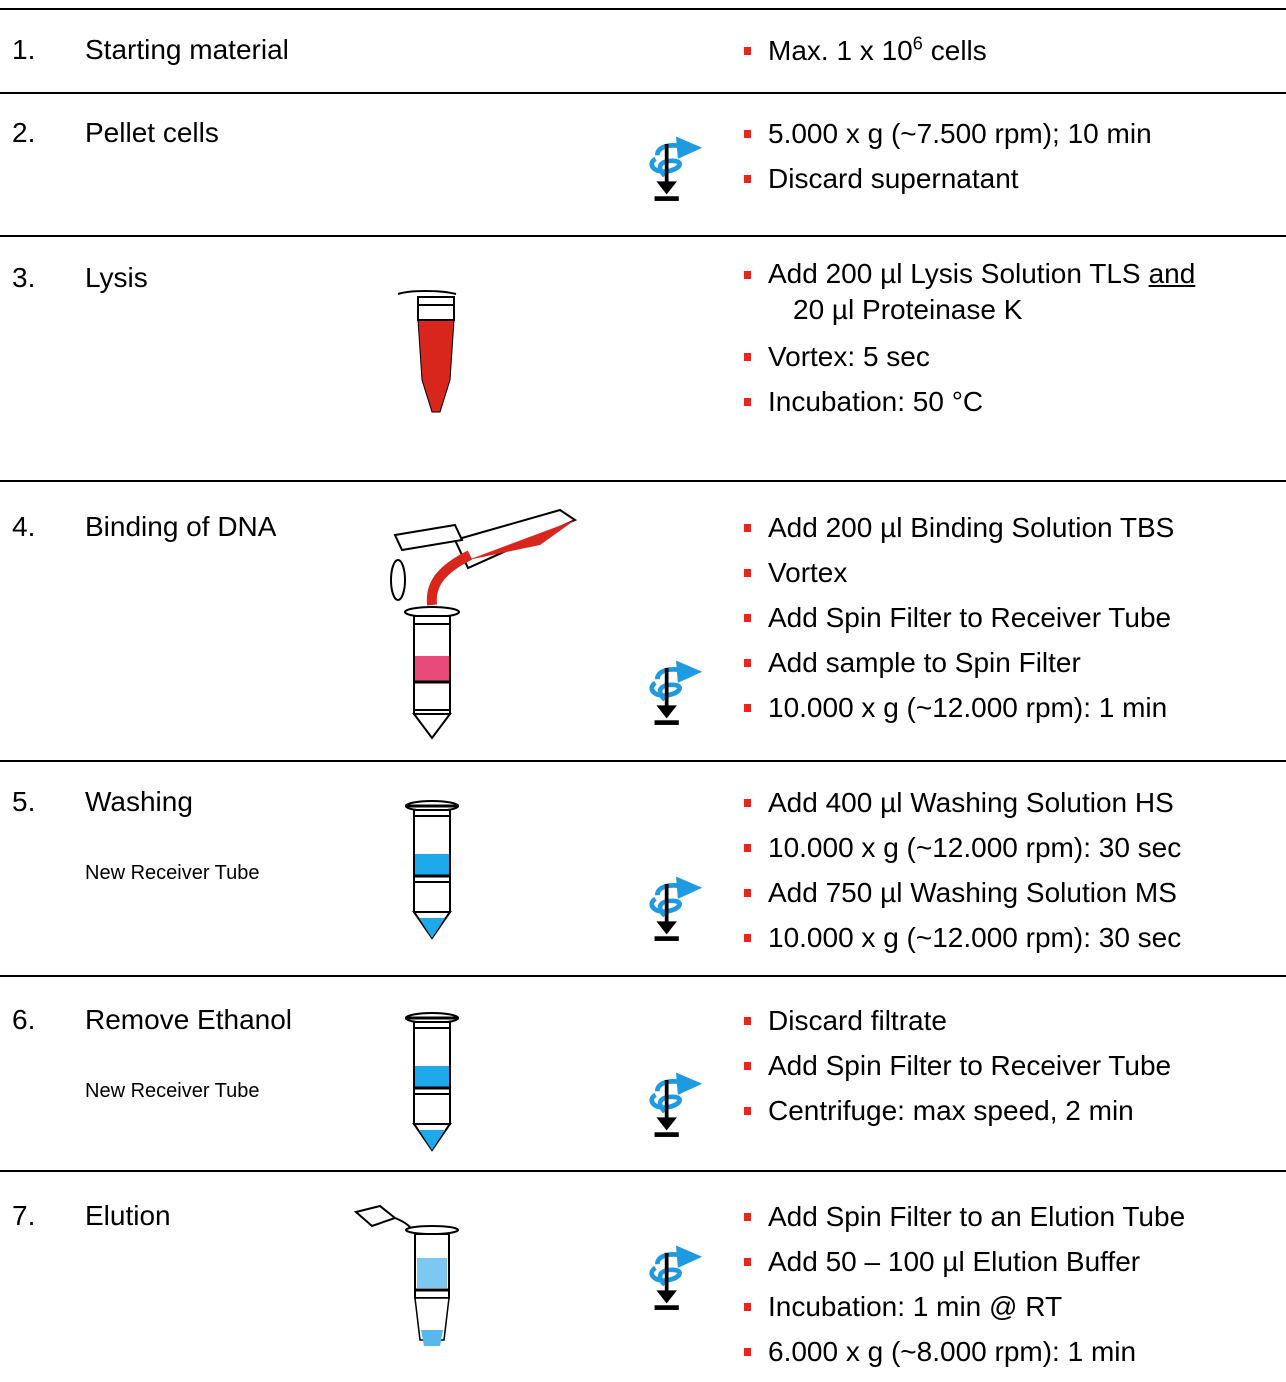 The image size is (1286, 1382). Describe the element at coordinates (1172, 273) in the screenshot. I see `underlined-text: and` at that location.